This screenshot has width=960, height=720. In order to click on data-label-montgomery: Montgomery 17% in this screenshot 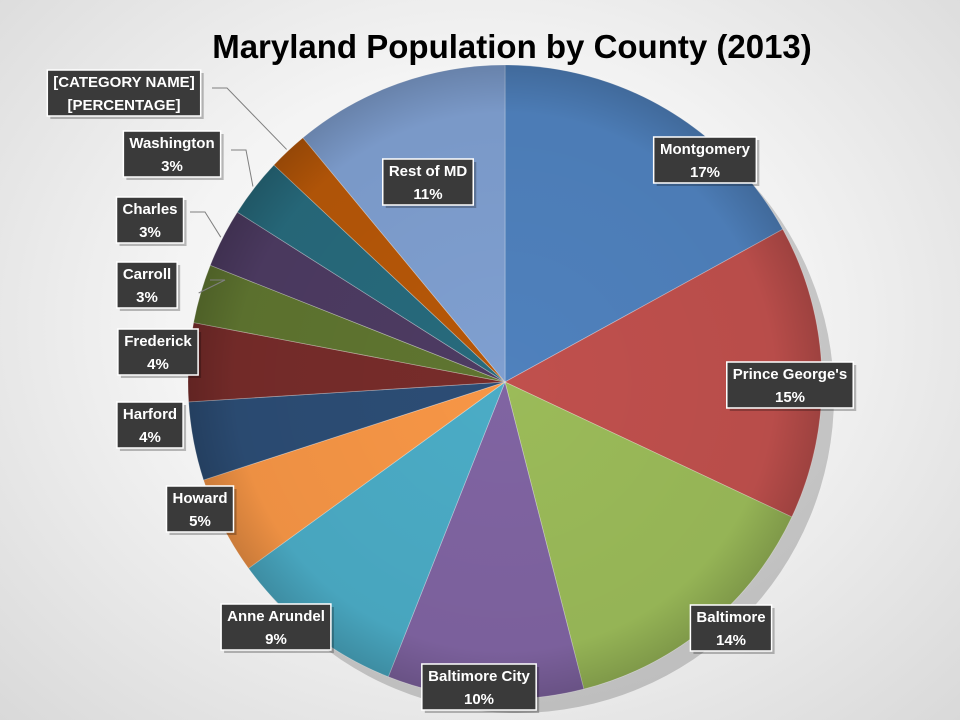, I will do `click(706, 161)`.